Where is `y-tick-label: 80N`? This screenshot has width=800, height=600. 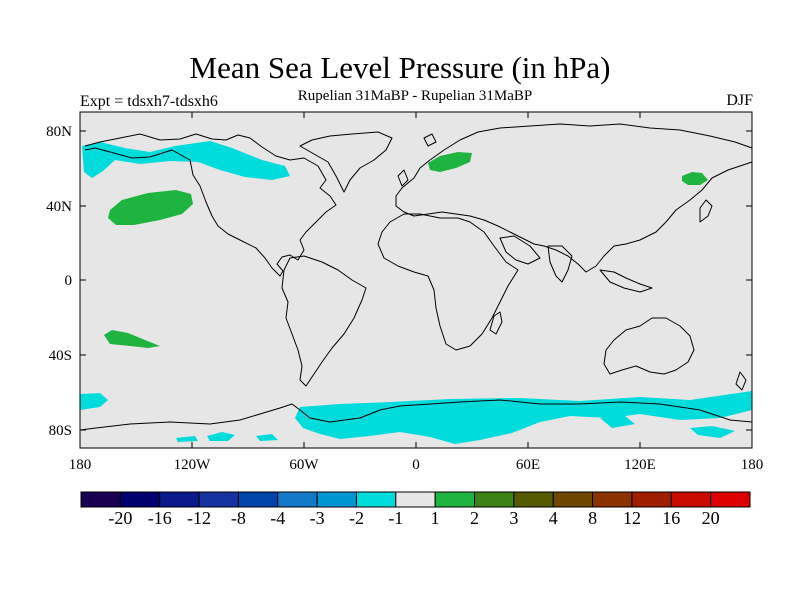 y-tick-label: 80N is located at coordinates (59, 132).